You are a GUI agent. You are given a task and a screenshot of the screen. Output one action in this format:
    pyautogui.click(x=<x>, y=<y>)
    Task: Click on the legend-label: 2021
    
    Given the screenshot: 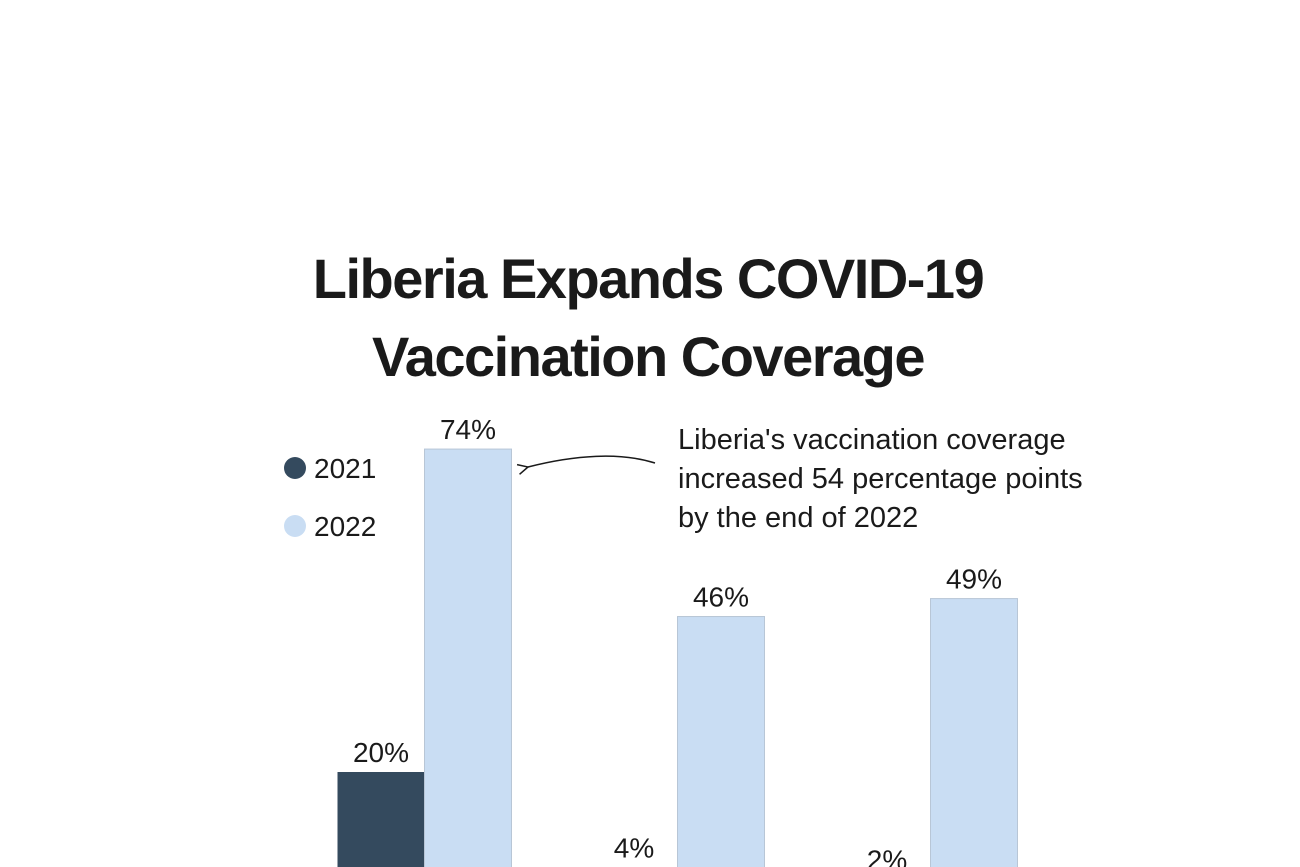 What is the action you would take?
    pyautogui.click(x=345, y=468)
    